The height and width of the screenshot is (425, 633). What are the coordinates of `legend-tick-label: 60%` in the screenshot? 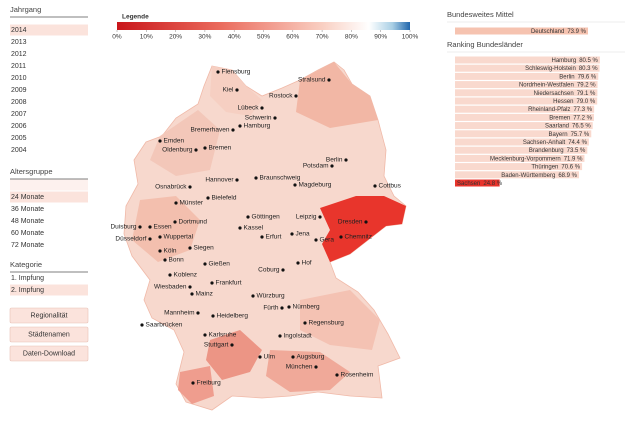 It's located at (292, 37).